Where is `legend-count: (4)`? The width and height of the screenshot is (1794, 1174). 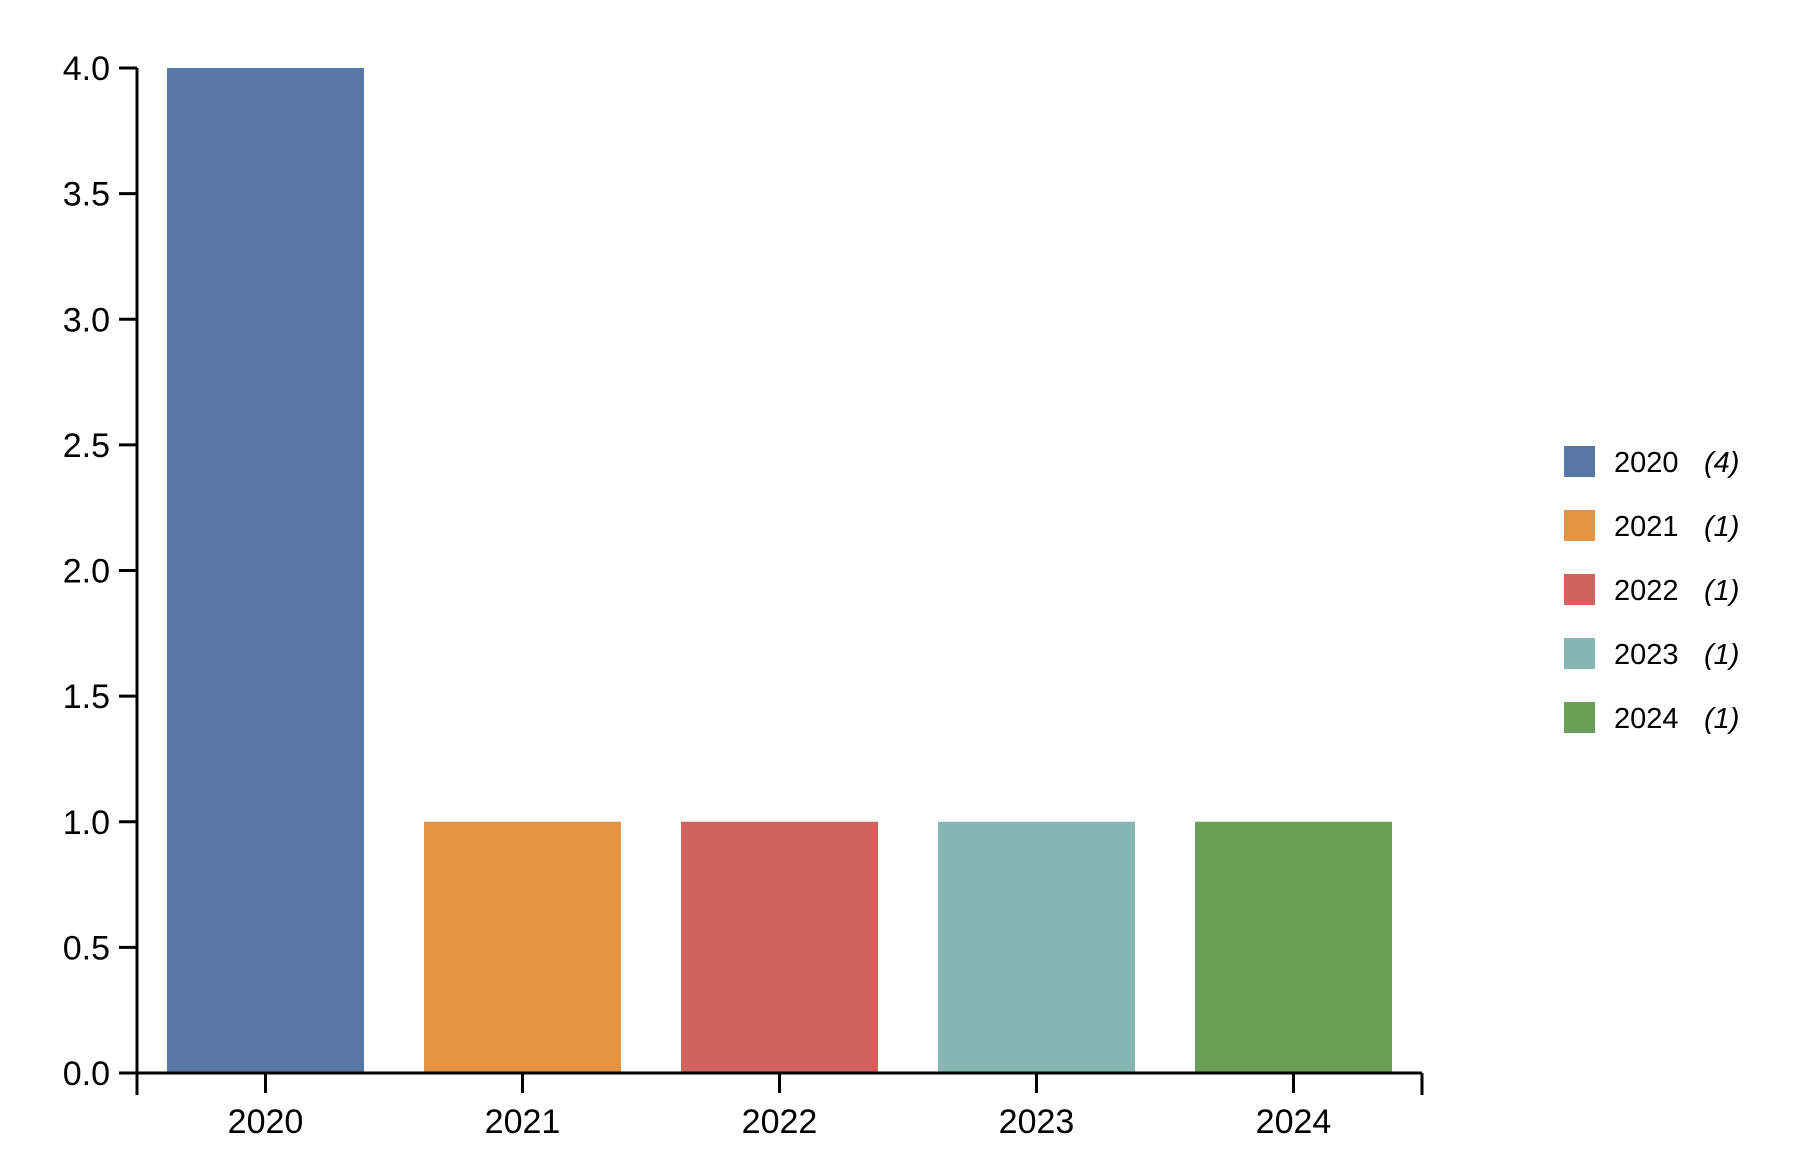
legend-count: (4) is located at coordinates (1721, 463).